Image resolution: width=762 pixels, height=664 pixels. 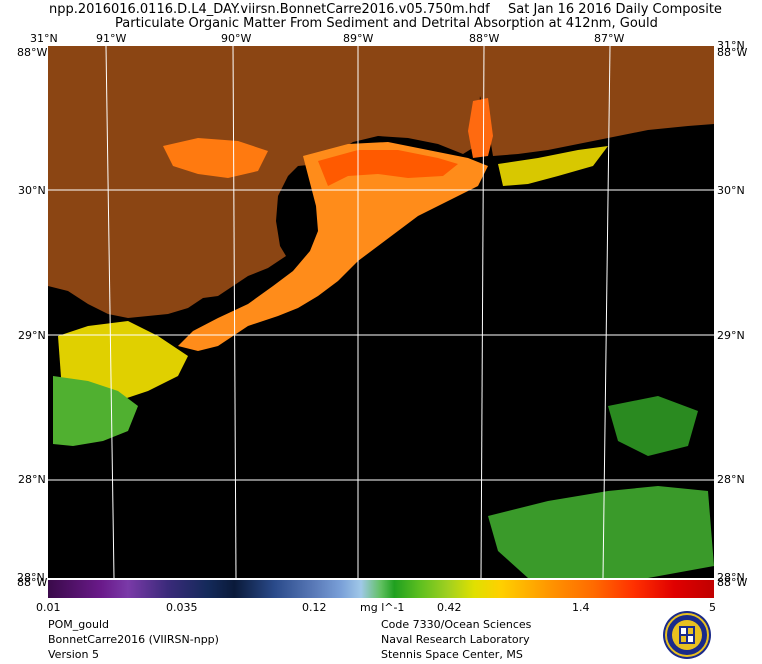 What do you see at coordinates (452, 654) in the screenshot?
I see `footer-location: Stennis Space Center, MS` at bounding box center [452, 654].